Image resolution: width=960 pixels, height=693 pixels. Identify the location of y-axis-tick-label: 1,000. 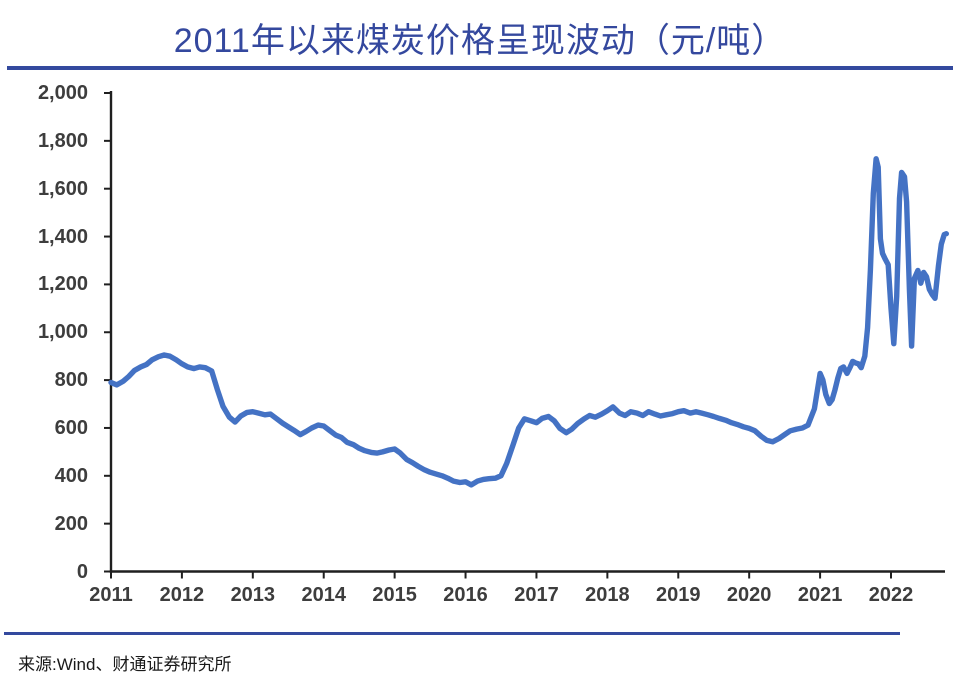
(62, 332).